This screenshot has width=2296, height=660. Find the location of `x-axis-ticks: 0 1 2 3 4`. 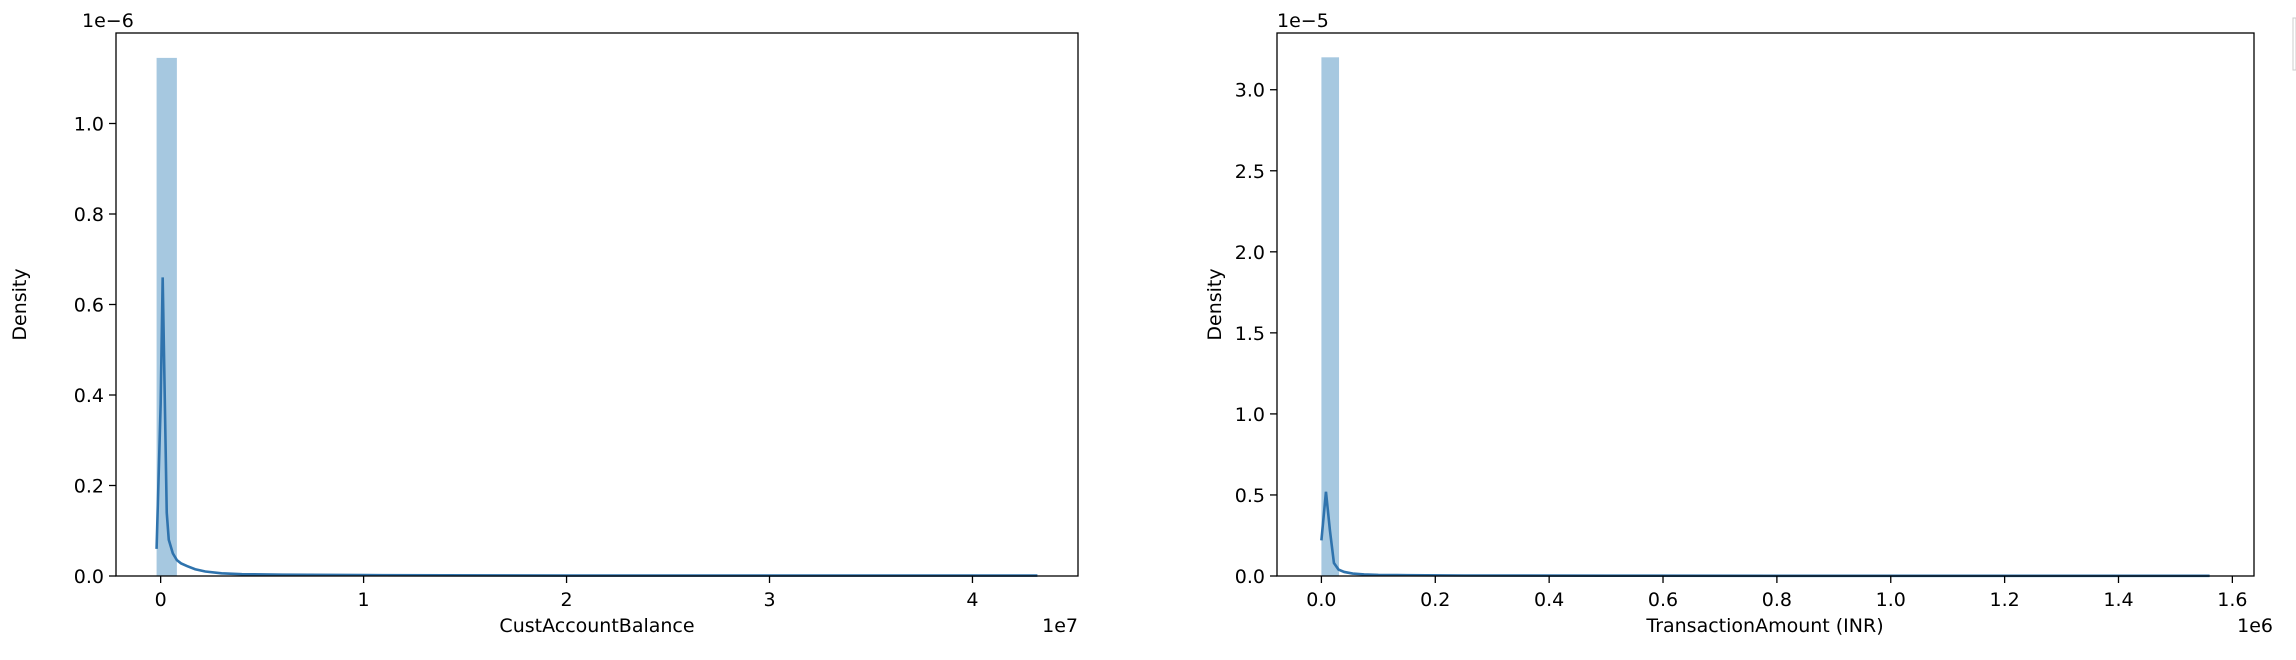

x-axis-ticks: 0 1 2 3 4 is located at coordinates (567, 593).